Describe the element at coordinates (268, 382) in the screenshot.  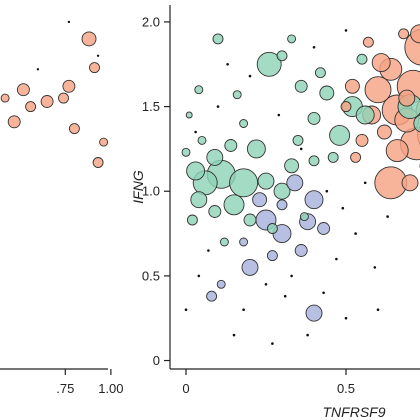
I see `right-x-ticks: 0 0.5` at that location.